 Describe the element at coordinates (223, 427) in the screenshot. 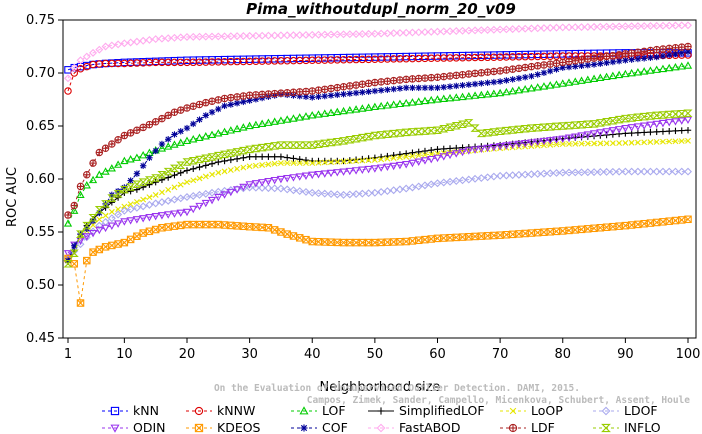

I see `legend-item: KDEOS` at that location.